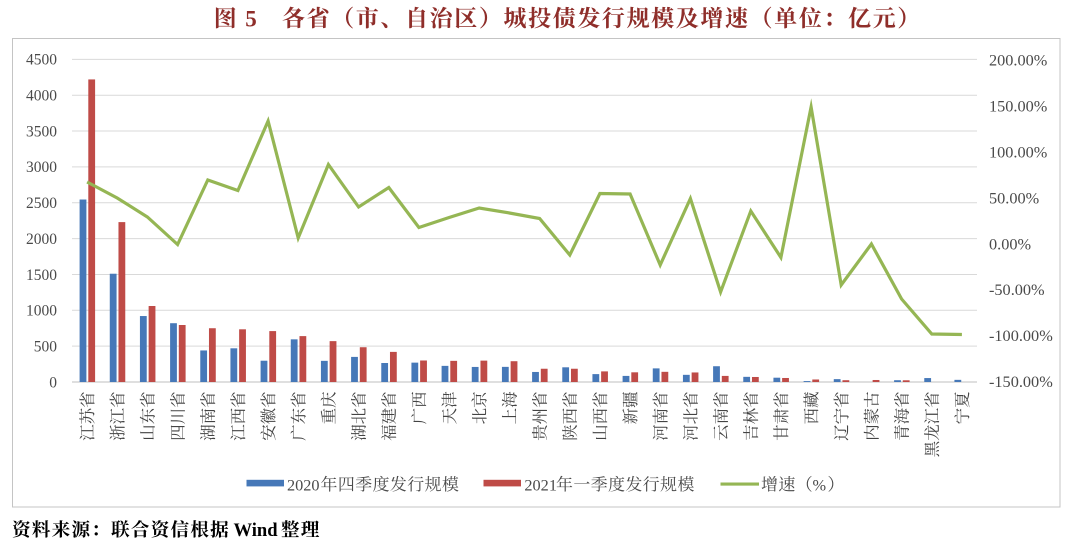 This screenshot has height=548, width=1080. What do you see at coordinates (1017, 289) in the screenshot?
I see `svg-text: -50.00%` at bounding box center [1017, 289].